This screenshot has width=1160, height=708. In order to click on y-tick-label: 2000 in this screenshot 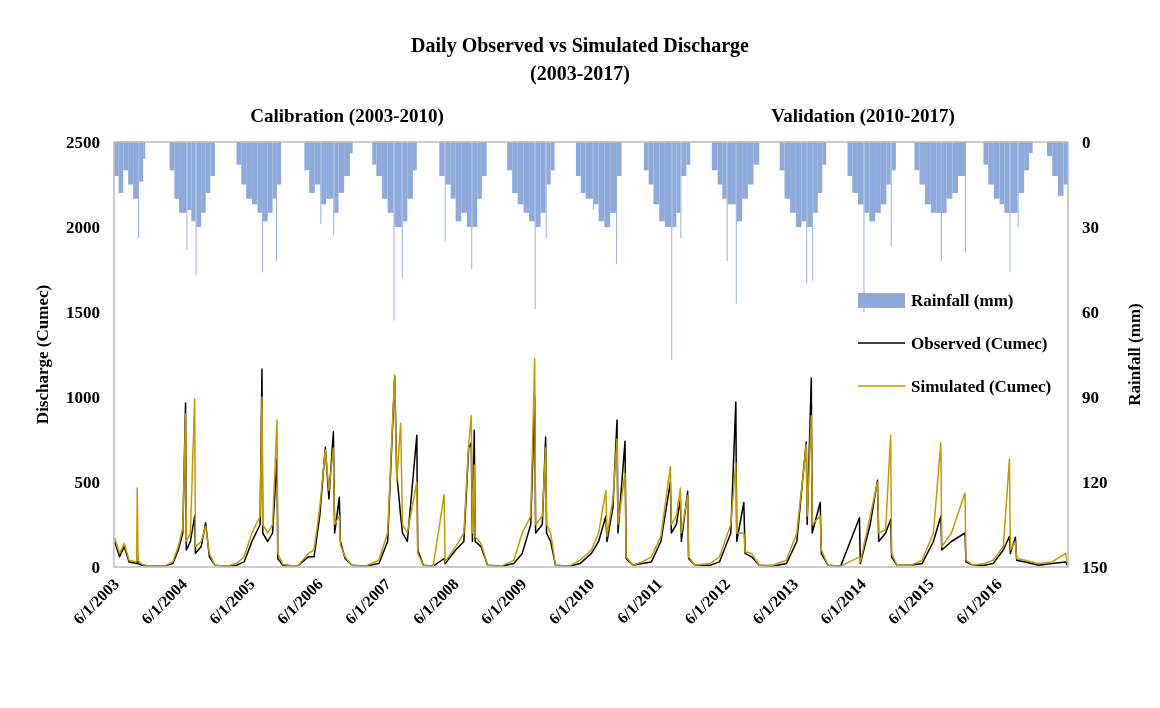, I will do `click(83, 227)`.